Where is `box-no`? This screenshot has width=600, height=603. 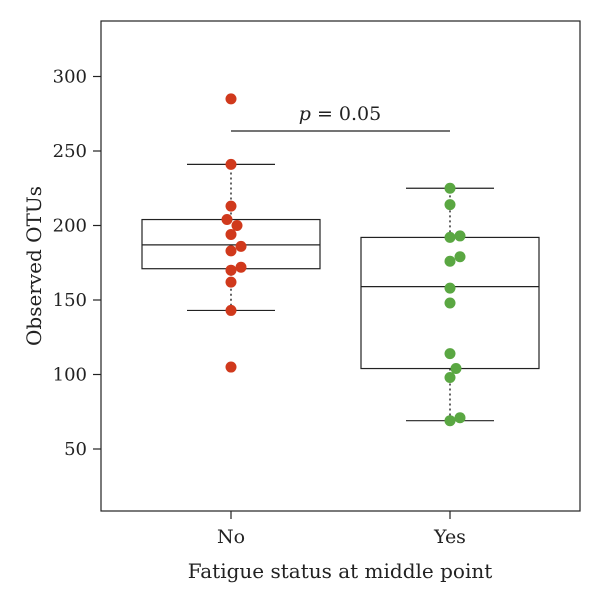
box-no is located at coordinates (231, 244).